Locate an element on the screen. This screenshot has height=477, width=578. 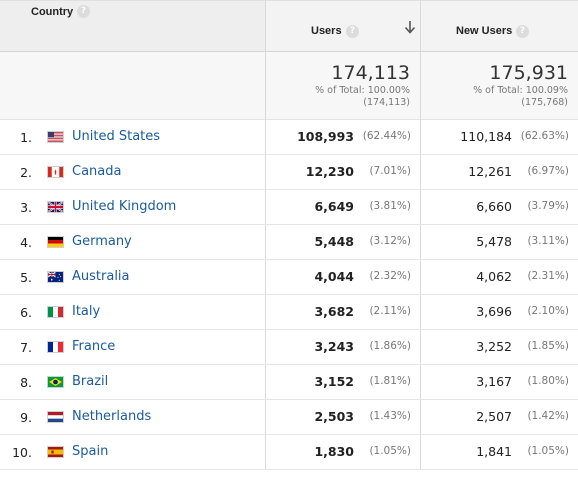
table-row-8: 8. Brazil 3,152 (1.81%) 3,167 (1.80%) is located at coordinates (289, 382).